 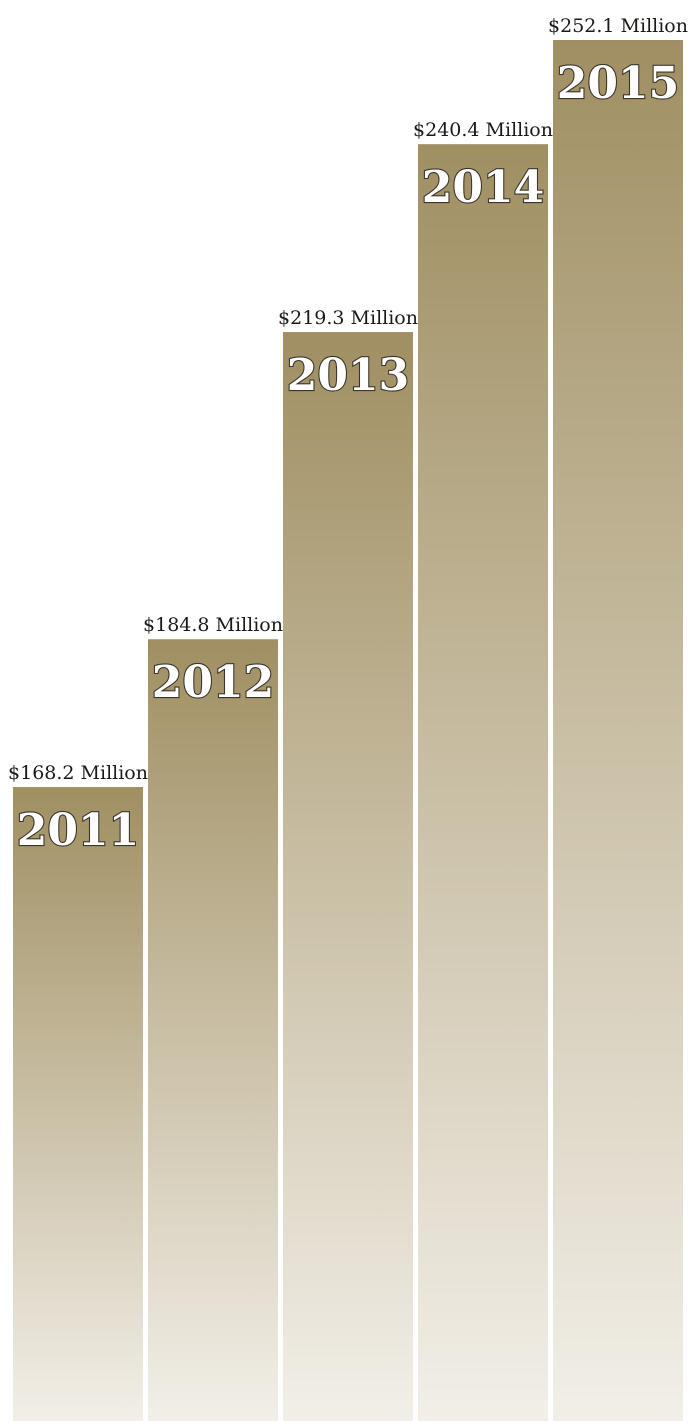 What do you see at coordinates (78, 1104) in the screenshot?
I see `bar-2011` at bounding box center [78, 1104].